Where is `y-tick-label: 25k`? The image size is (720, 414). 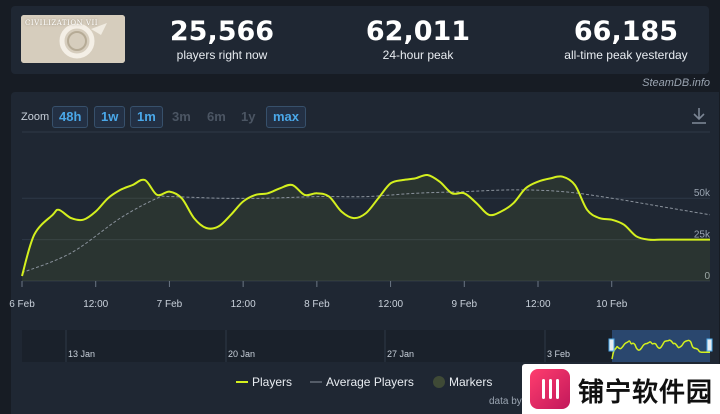 y-tick-label: 25k is located at coordinates (702, 235).